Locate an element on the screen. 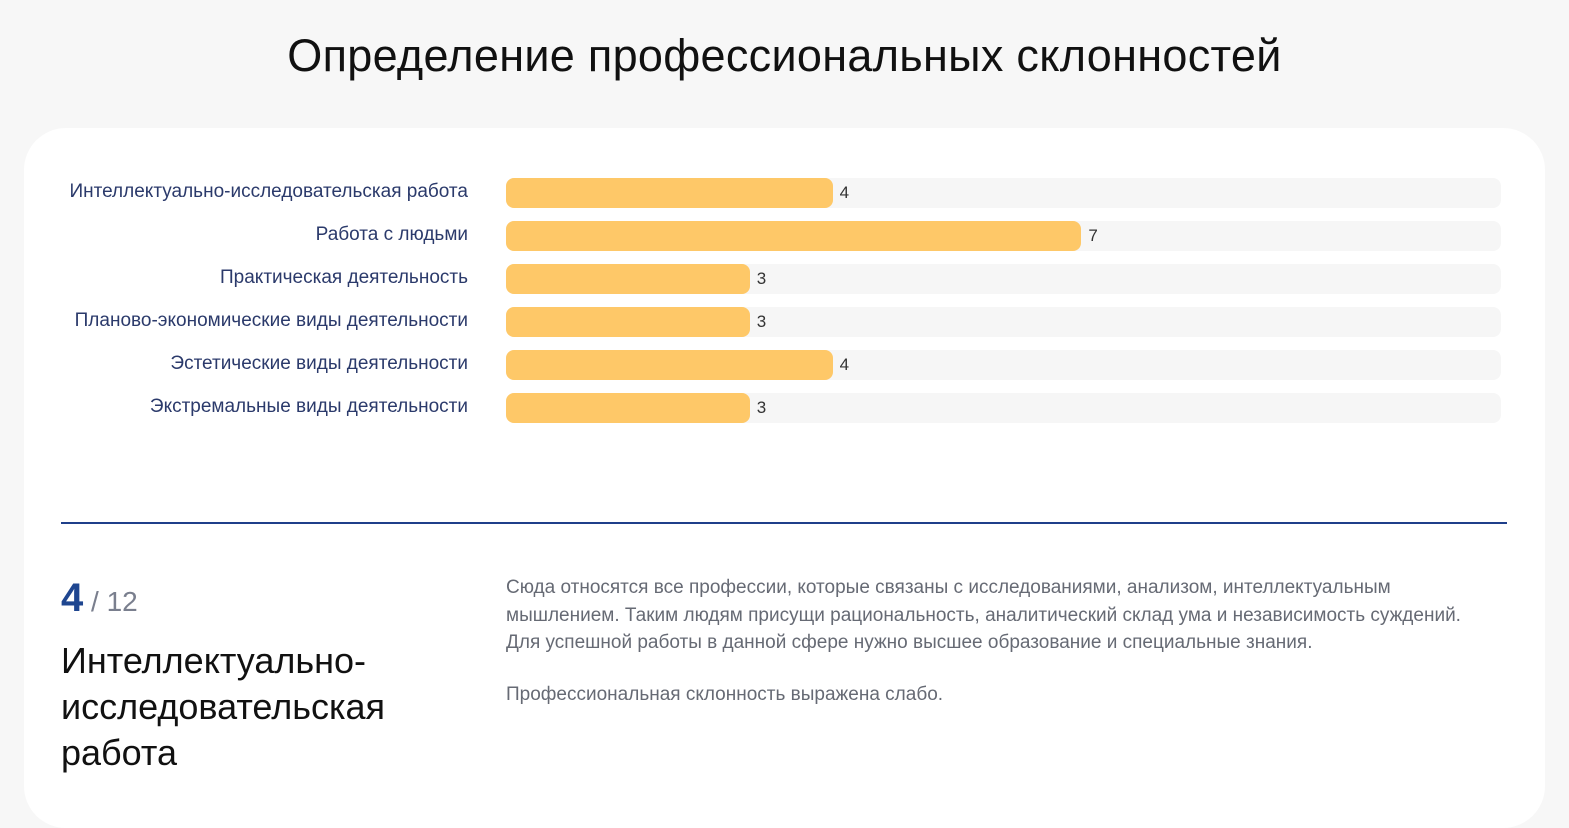 Image resolution: width=1569 pixels, height=828 pixels. chart-row: Экстремальные виды деятельности 3 is located at coordinates (781, 408).